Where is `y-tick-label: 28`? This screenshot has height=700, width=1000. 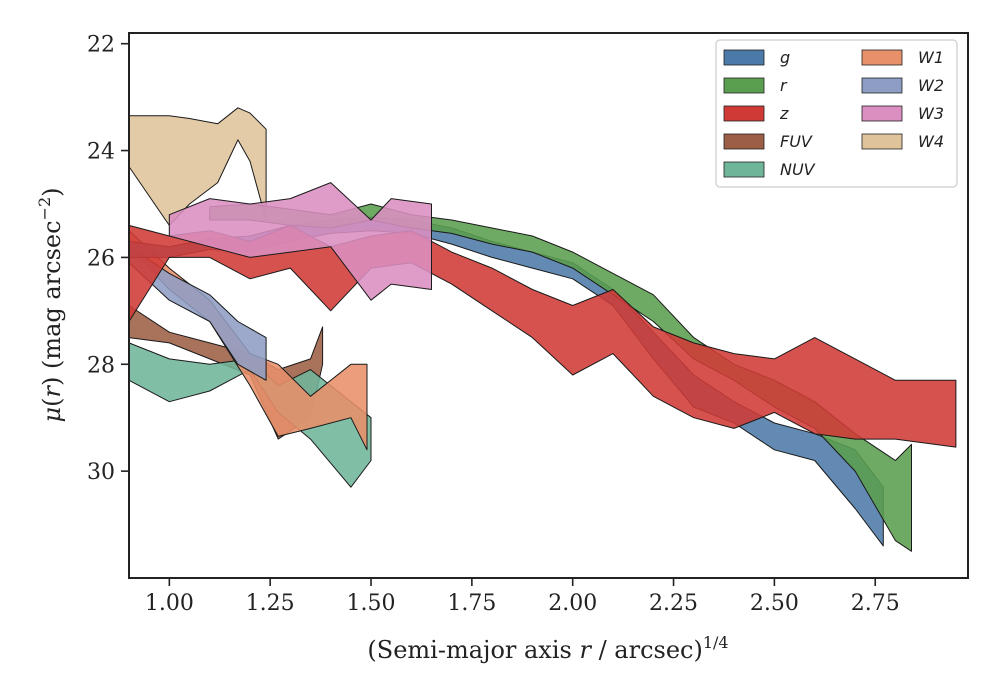
y-tick-label: 28 is located at coordinates (101, 365).